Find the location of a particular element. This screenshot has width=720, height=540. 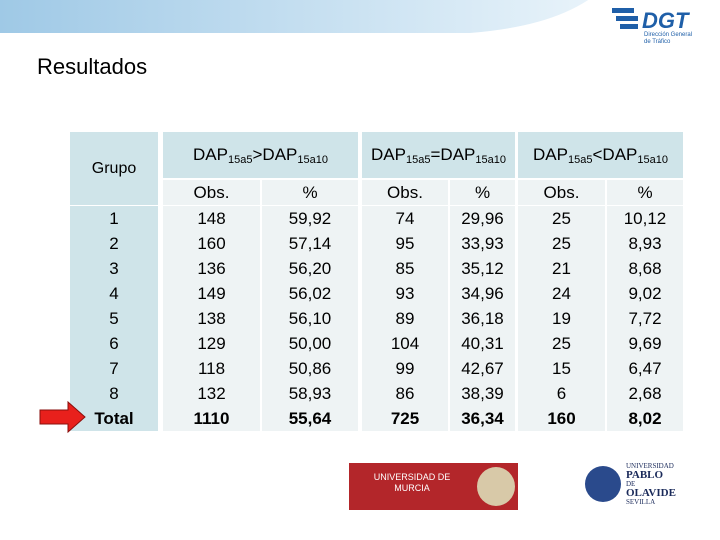

data-cell: 136 is located at coordinates (211, 268).